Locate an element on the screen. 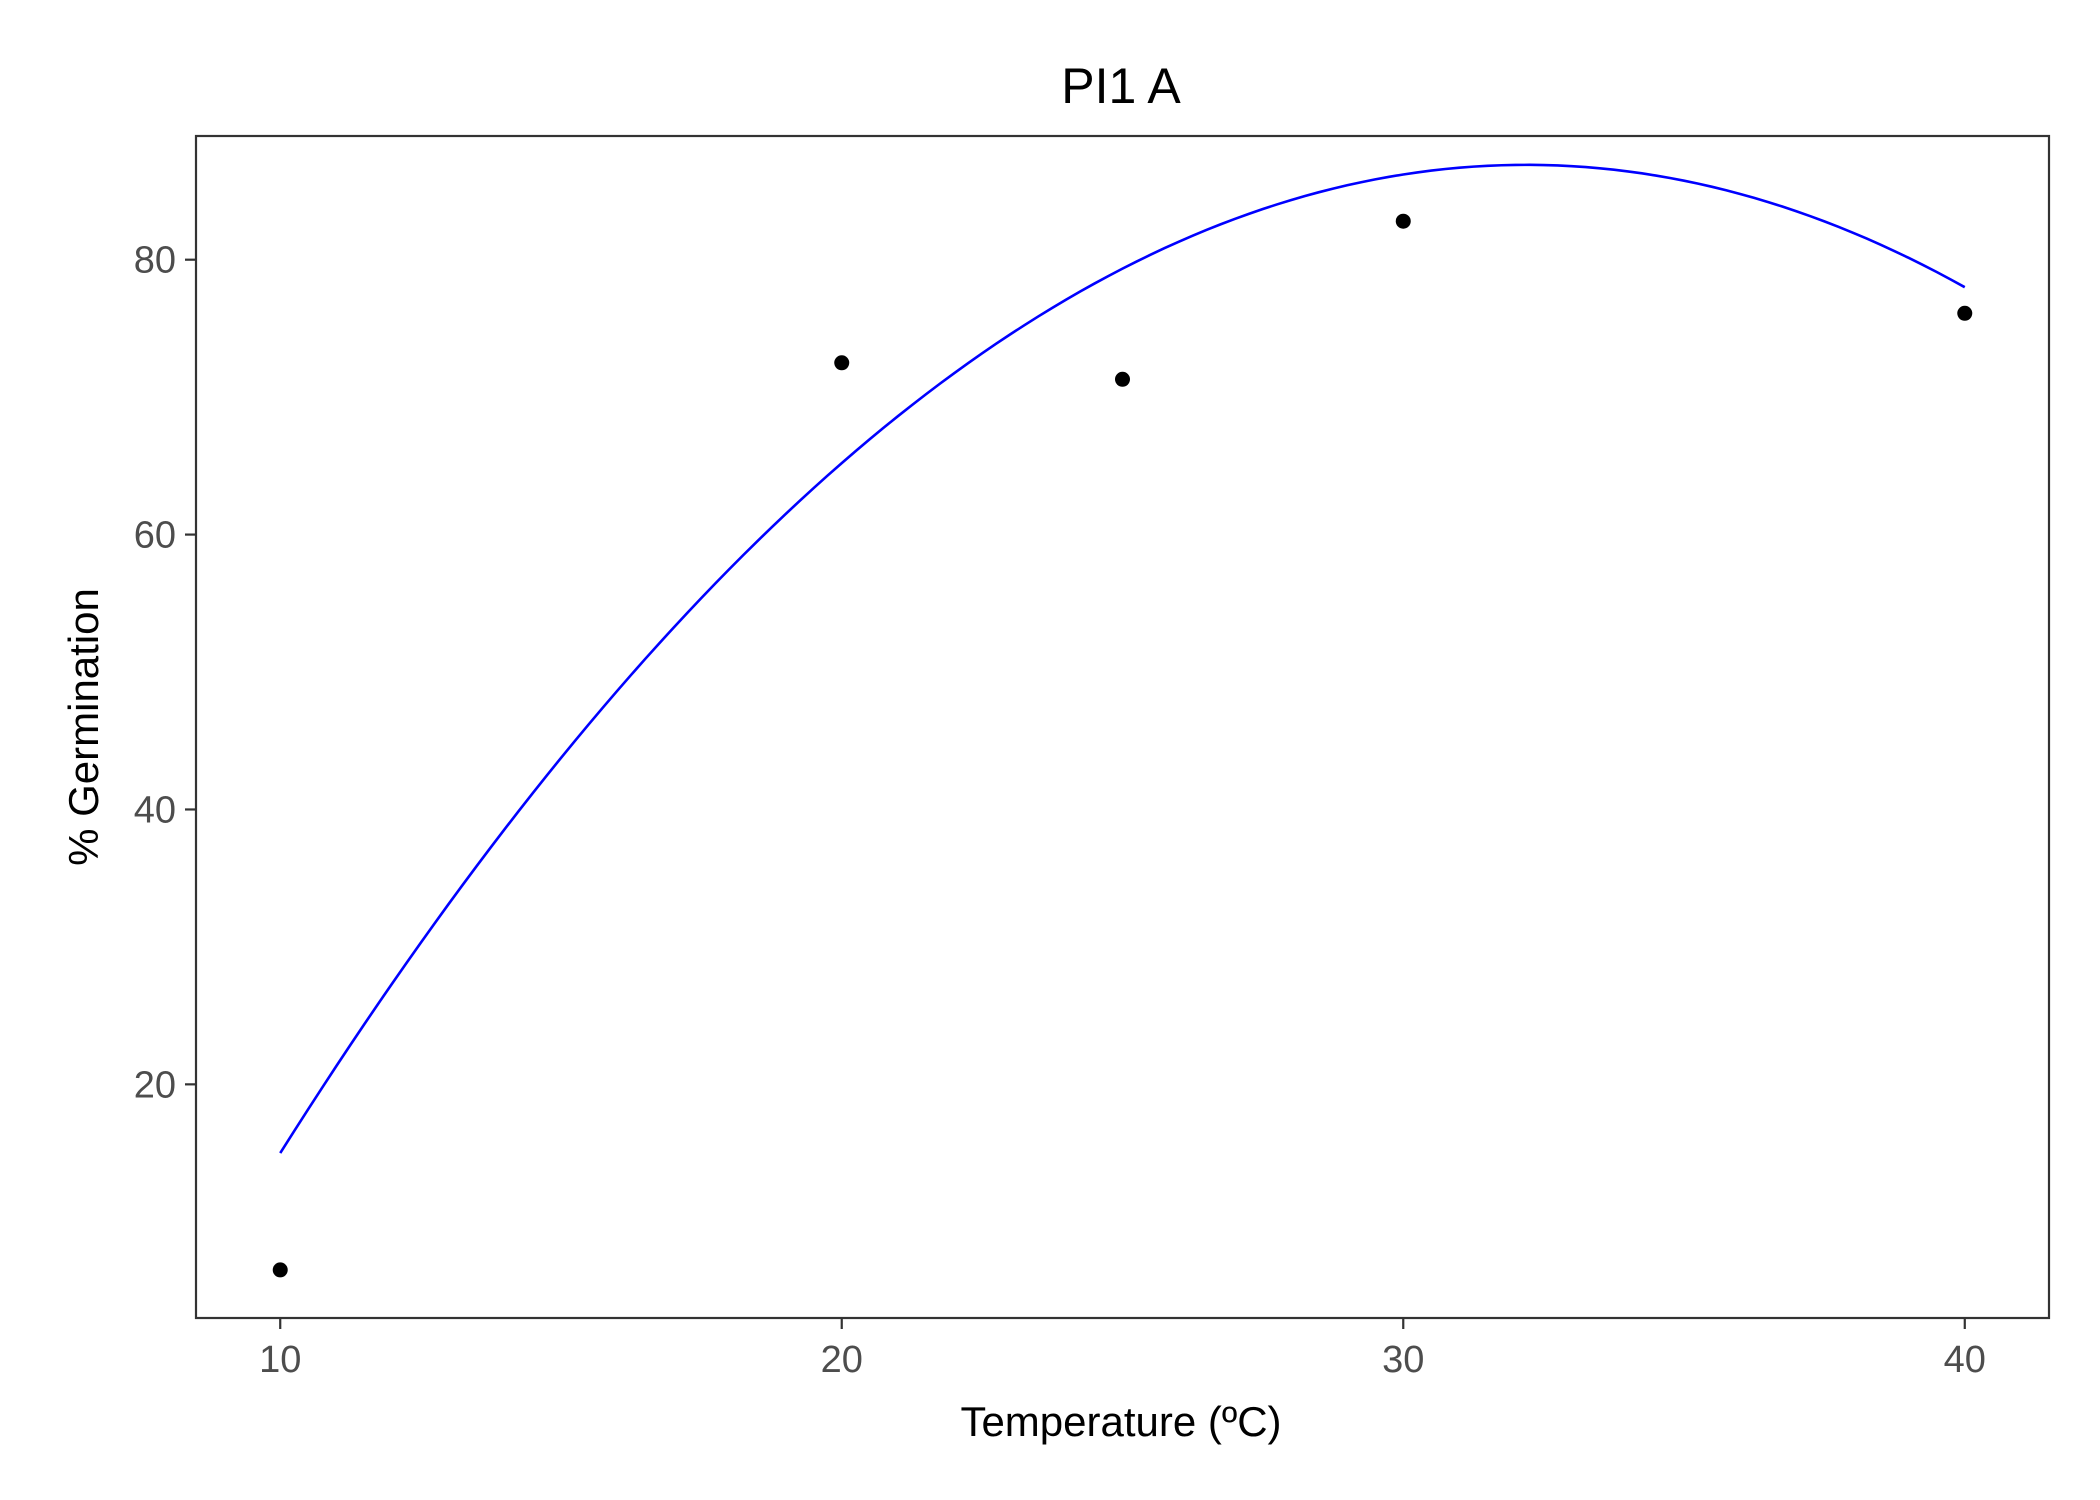  x-tick-label: 30 is located at coordinates (1403, 1360).